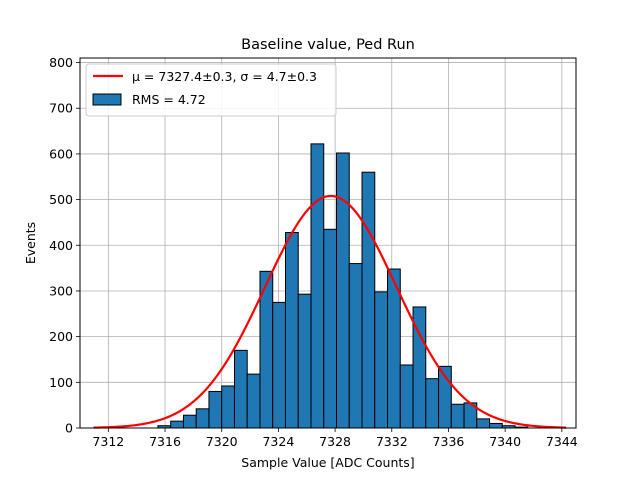 Image resolution: width=640 pixels, height=480 pixels. I want to click on y-tick-label: 100, so click(61, 382).